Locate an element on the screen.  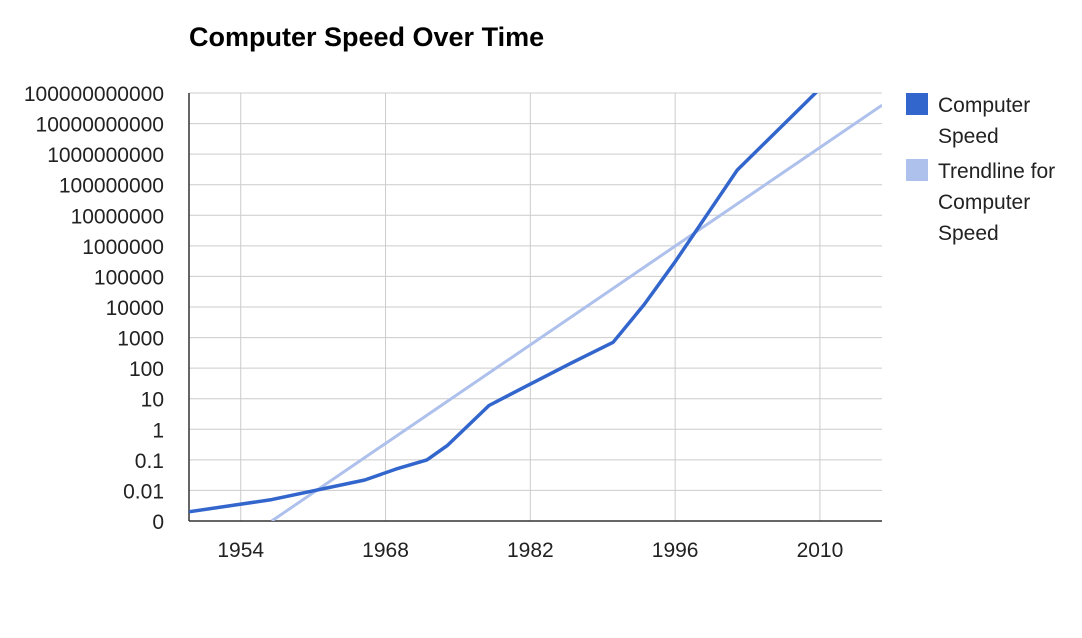
y-tick-label: 10000000000 is located at coordinates (100, 125).